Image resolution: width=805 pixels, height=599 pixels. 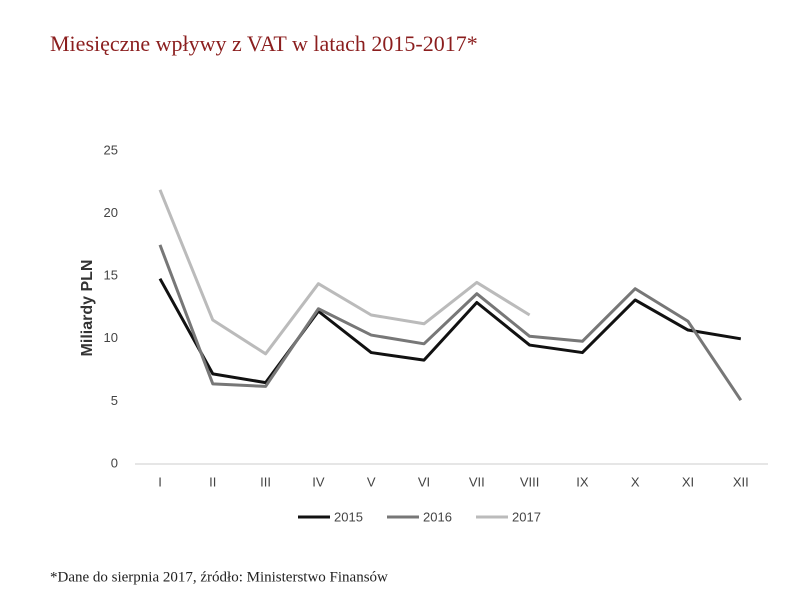 What do you see at coordinates (111, 149) in the screenshot?
I see `y-tick-label: 25` at bounding box center [111, 149].